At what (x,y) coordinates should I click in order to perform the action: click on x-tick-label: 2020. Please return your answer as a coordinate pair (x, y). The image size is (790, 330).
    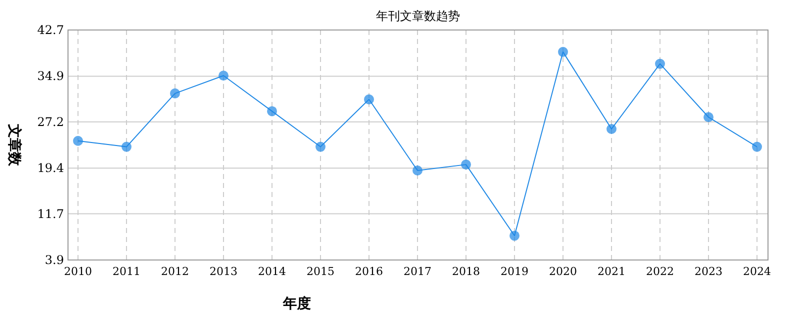
    Looking at the image, I should click on (563, 271).